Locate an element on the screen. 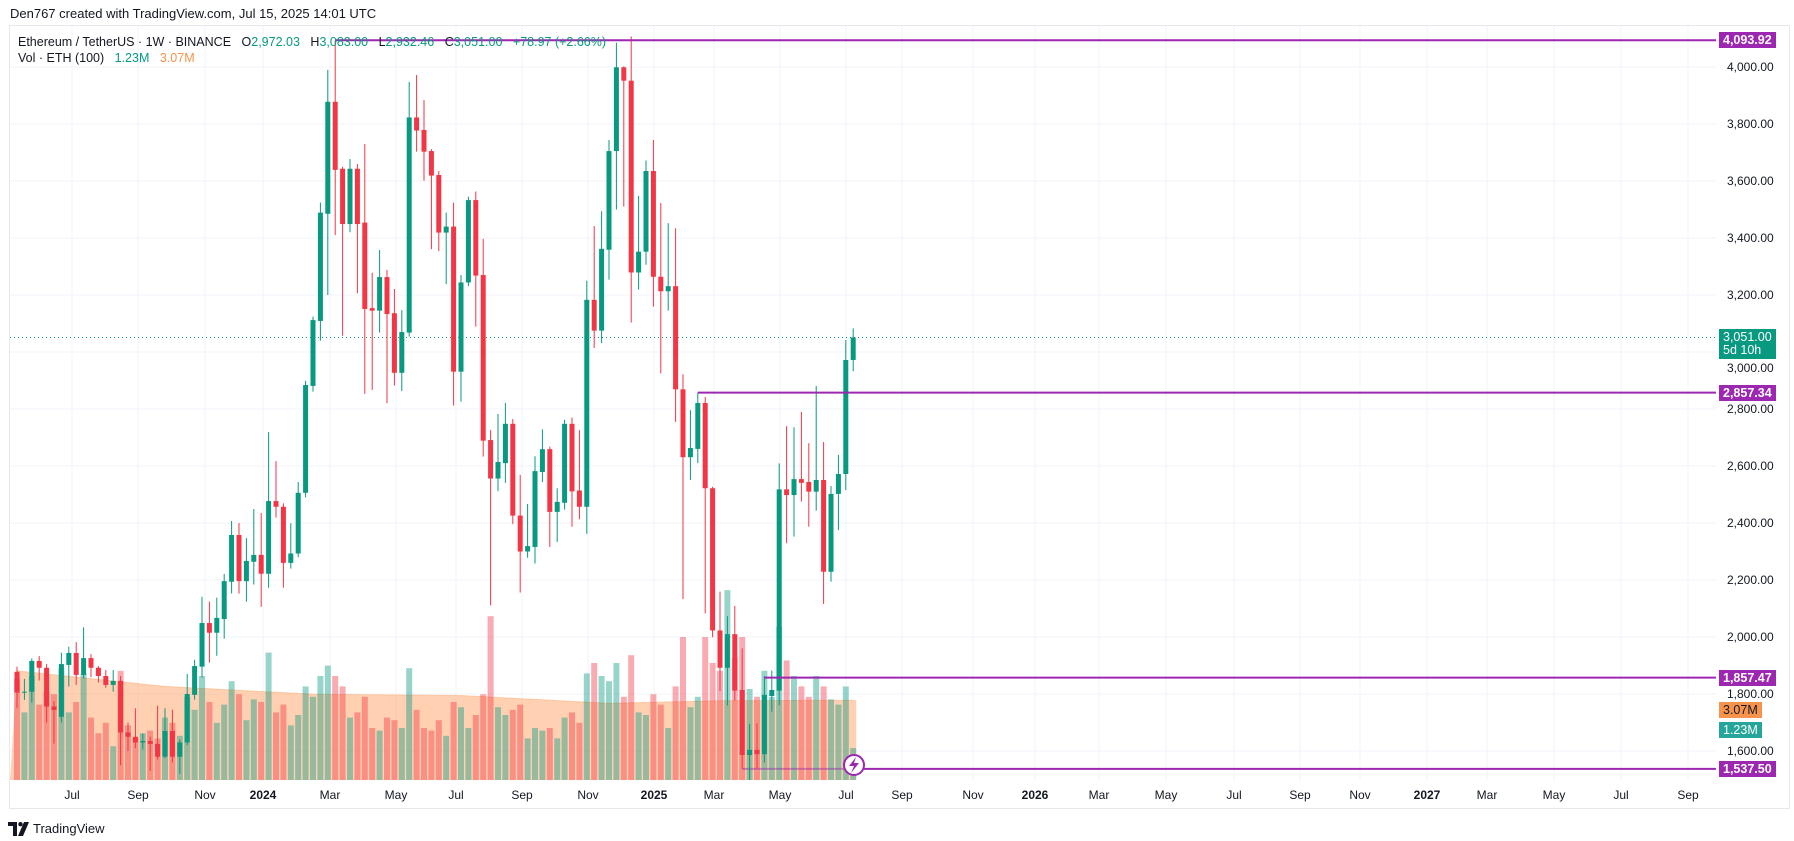  time-tick-label: May is located at coordinates (1554, 795).